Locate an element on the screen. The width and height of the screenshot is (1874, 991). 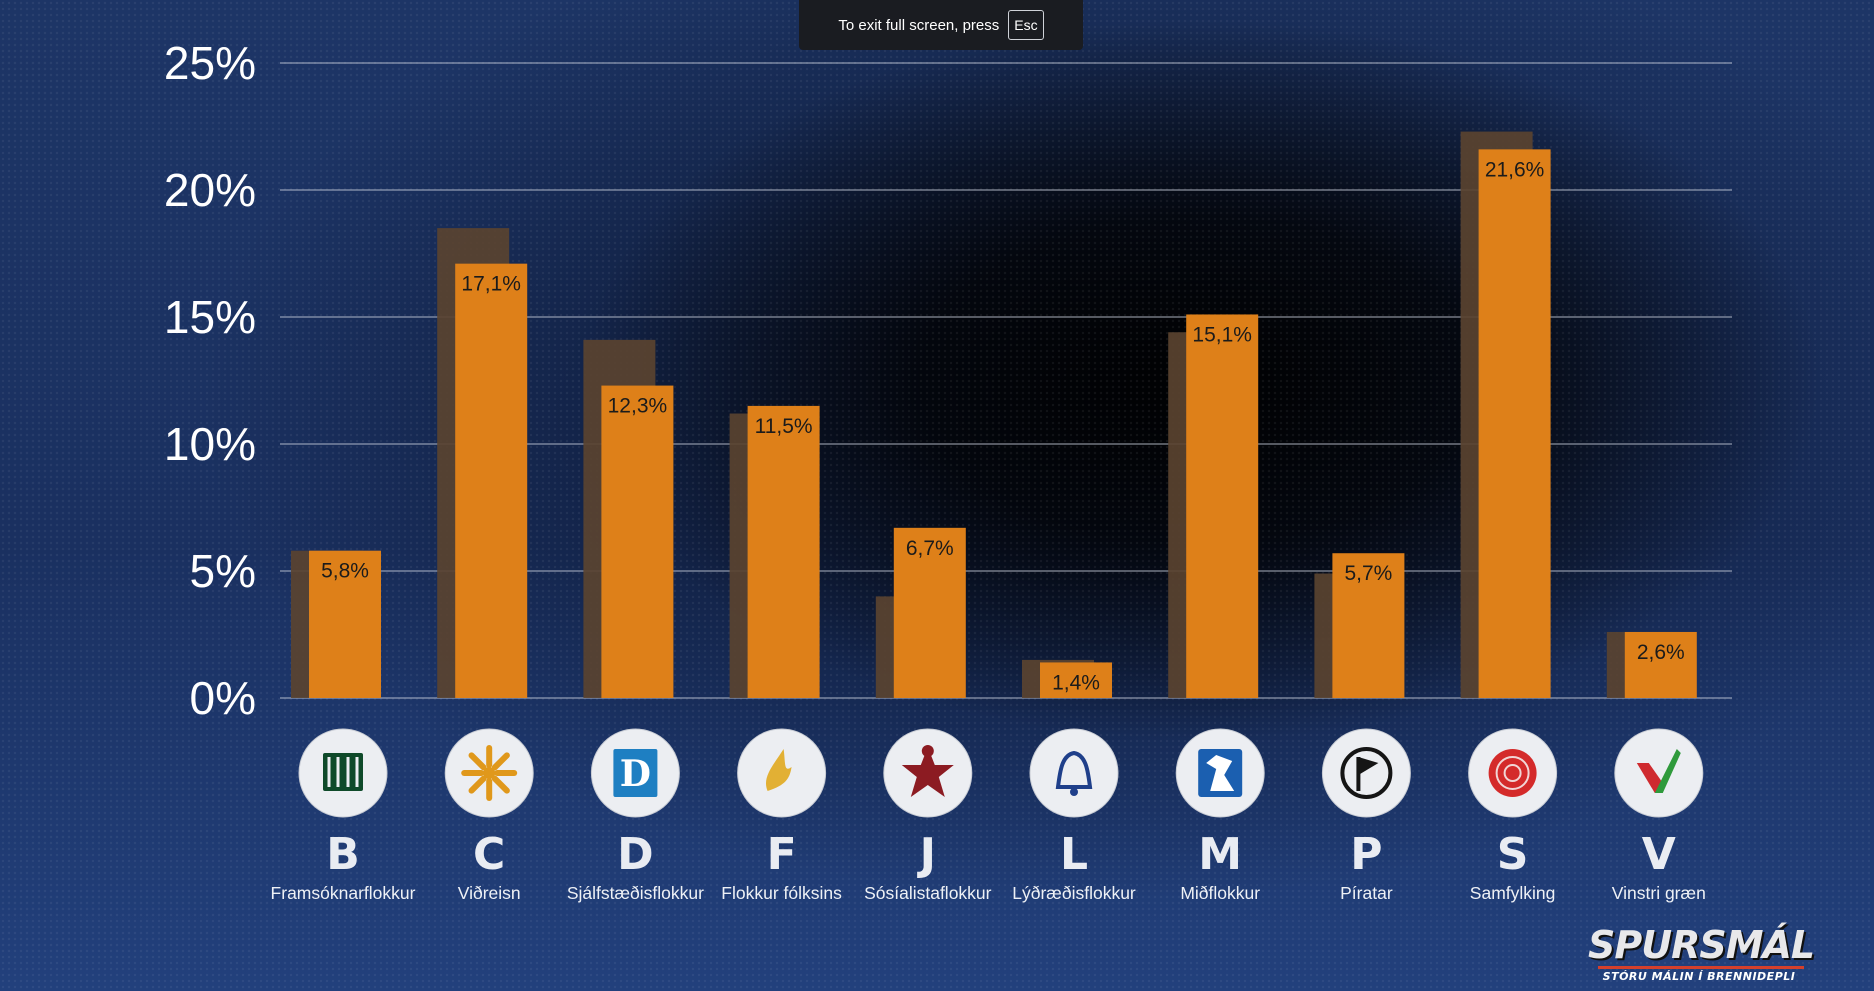
bar-m is located at coordinates (1222, 506).